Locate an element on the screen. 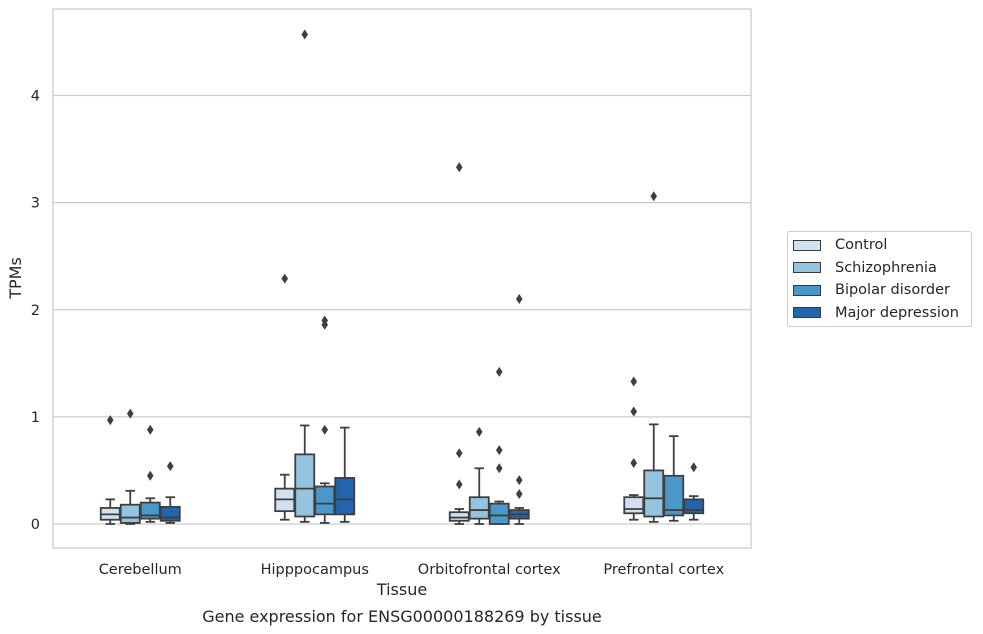  legend-item: Control is located at coordinates (840, 245).